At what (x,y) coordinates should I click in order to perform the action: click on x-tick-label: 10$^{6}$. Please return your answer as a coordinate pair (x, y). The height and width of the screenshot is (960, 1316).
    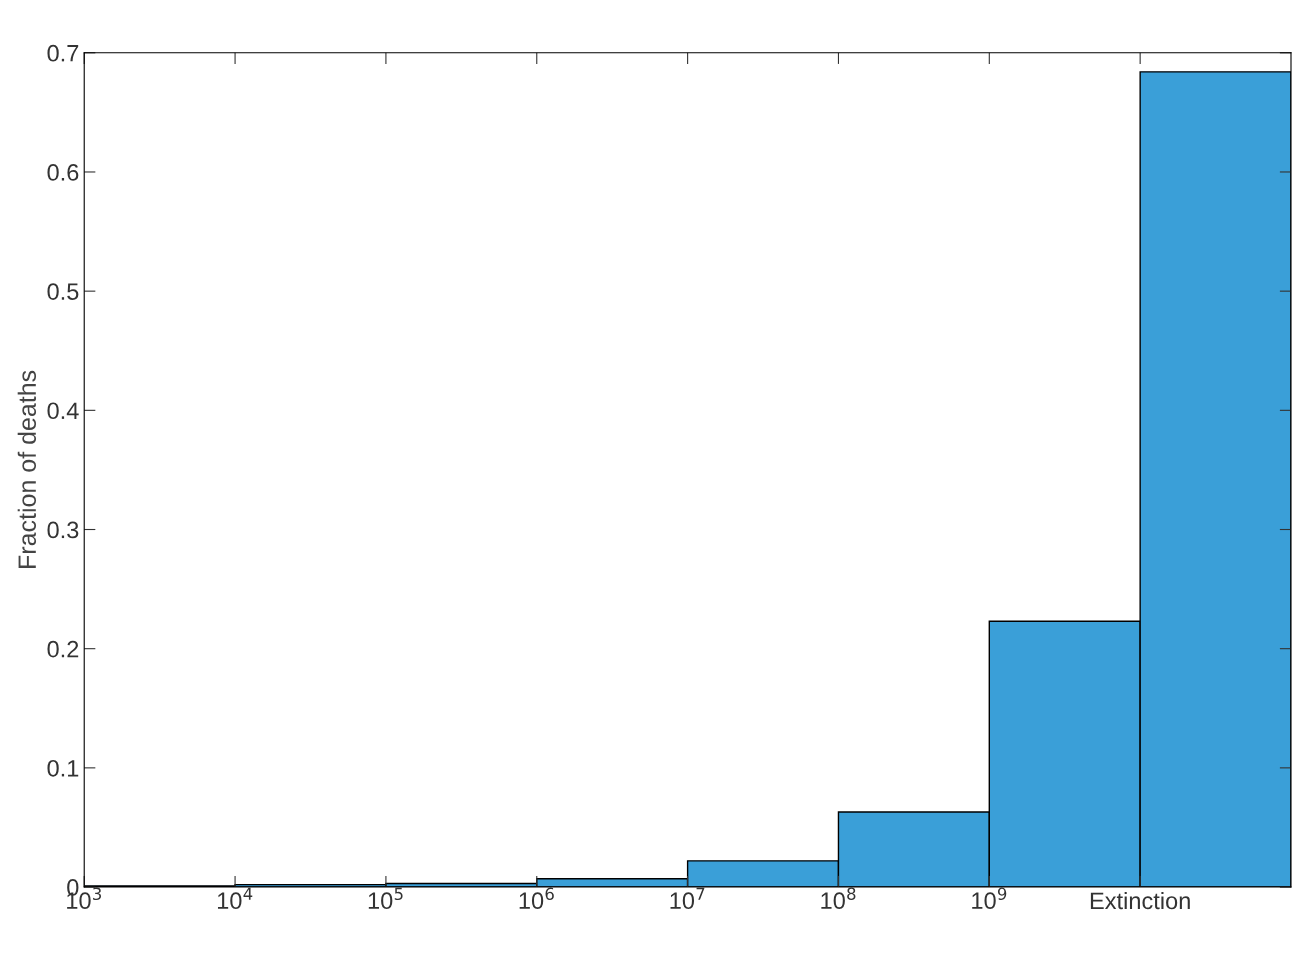
    Looking at the image, I should click on (536, 898).